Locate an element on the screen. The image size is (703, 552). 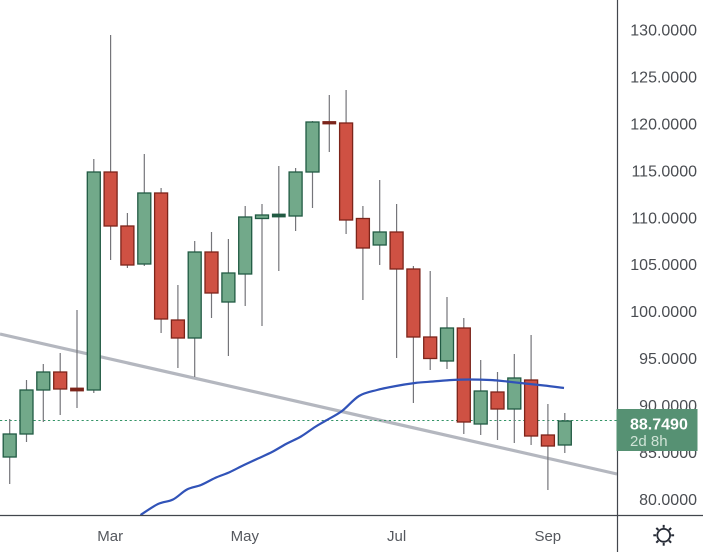
svg-text: 120.0000 is located at coordinates (663, 124).